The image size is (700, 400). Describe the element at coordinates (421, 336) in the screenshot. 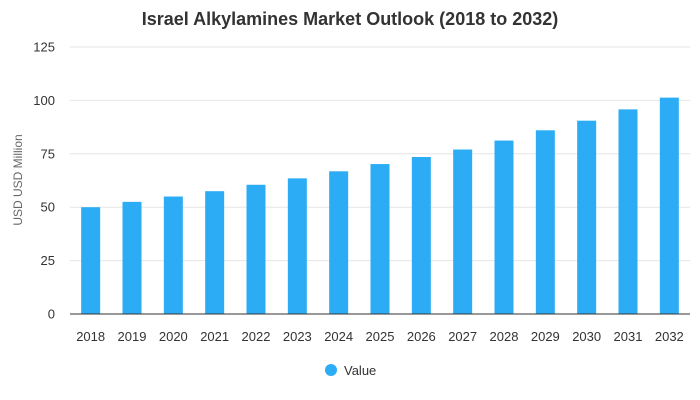

I see `x-tick-label: 2026` at that location.